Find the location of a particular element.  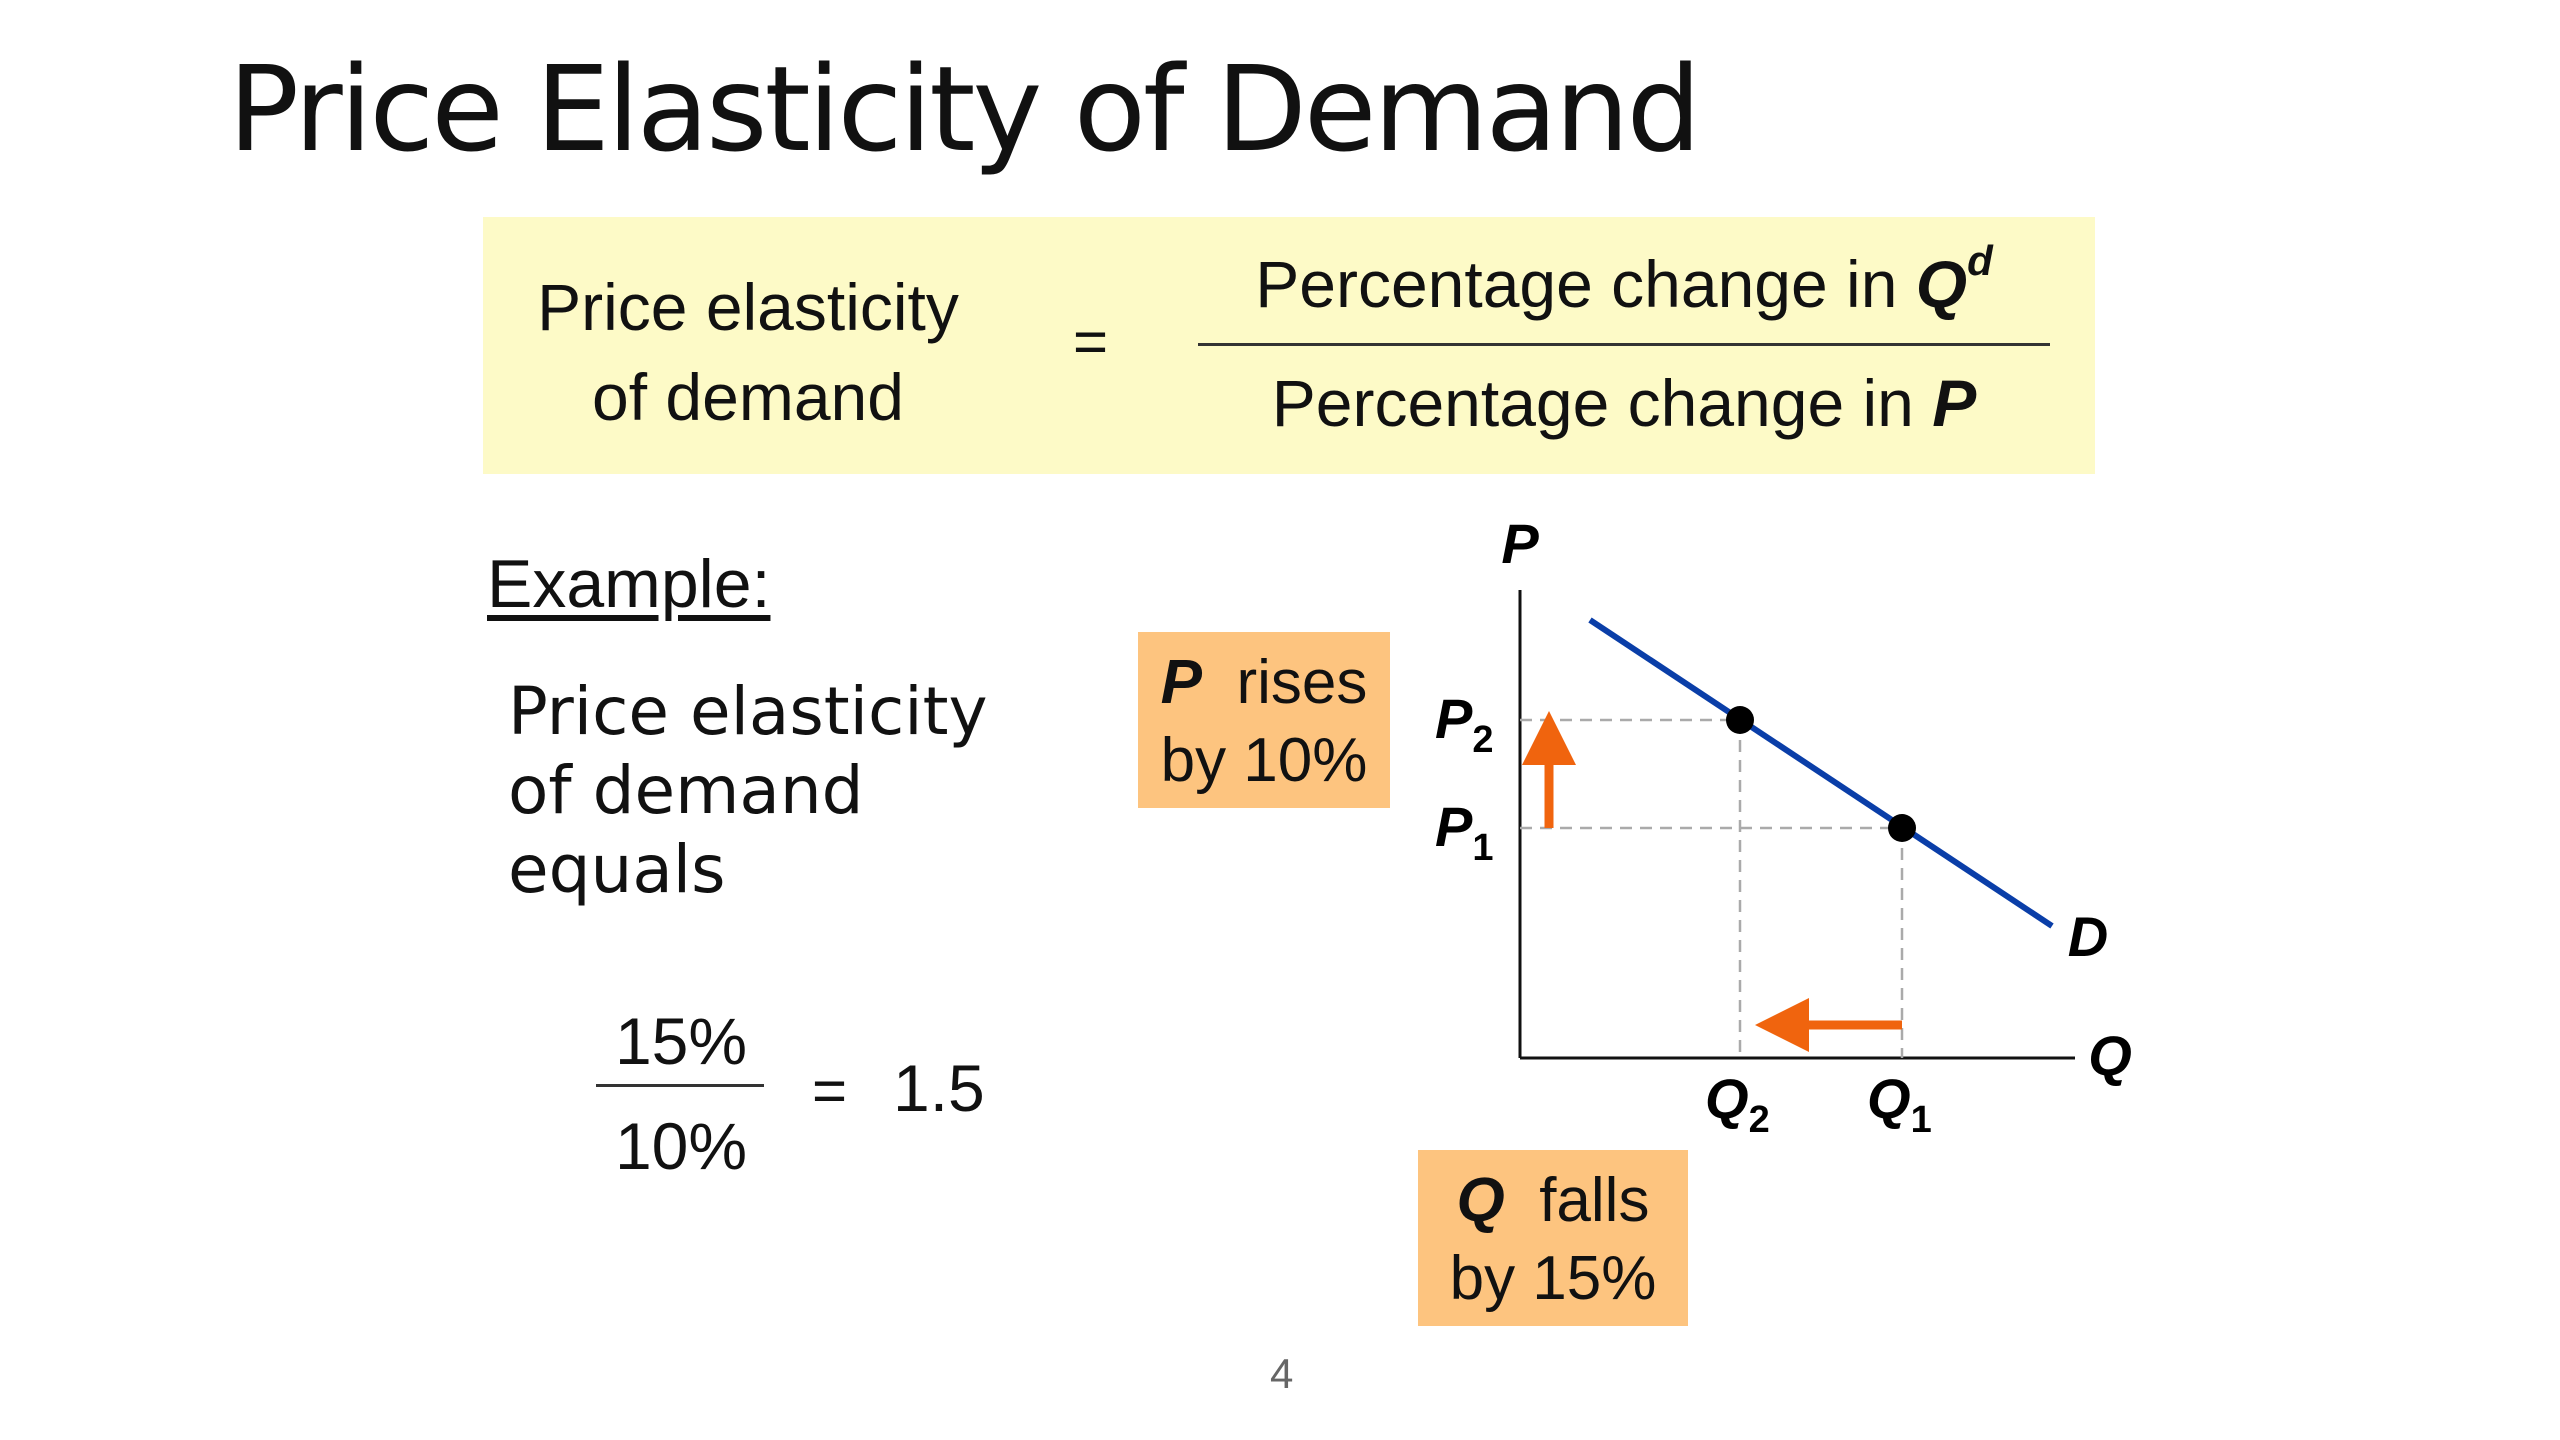

calc-denominator: 10% is located at coordinates (681, 1146).